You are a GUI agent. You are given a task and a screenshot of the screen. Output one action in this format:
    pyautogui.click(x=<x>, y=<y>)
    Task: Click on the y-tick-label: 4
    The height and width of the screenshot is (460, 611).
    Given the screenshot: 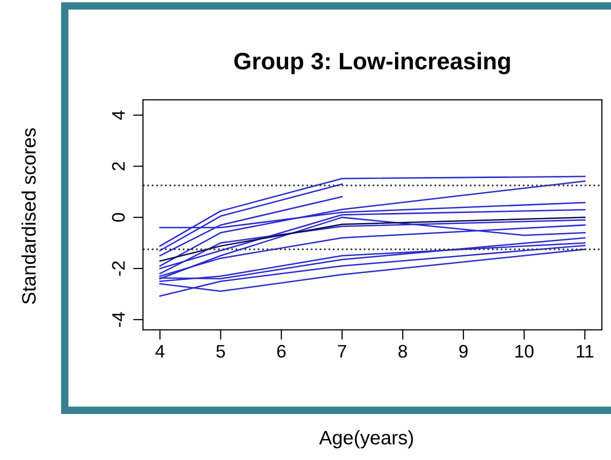 What is the action you would take?
    pyautogui.click(x=118, y=115)
    